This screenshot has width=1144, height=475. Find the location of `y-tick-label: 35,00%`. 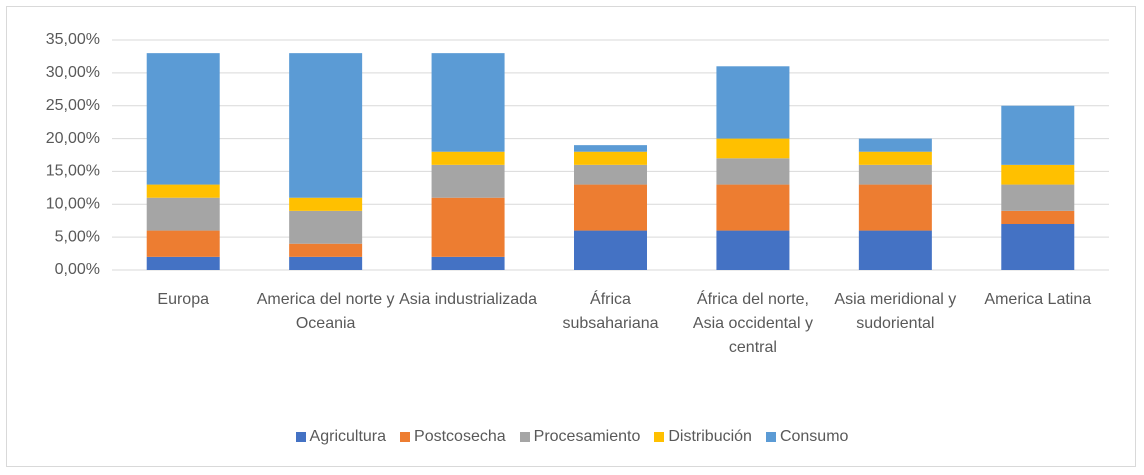

y-tick-label: 35,00% is located at coordinates (73, 39).